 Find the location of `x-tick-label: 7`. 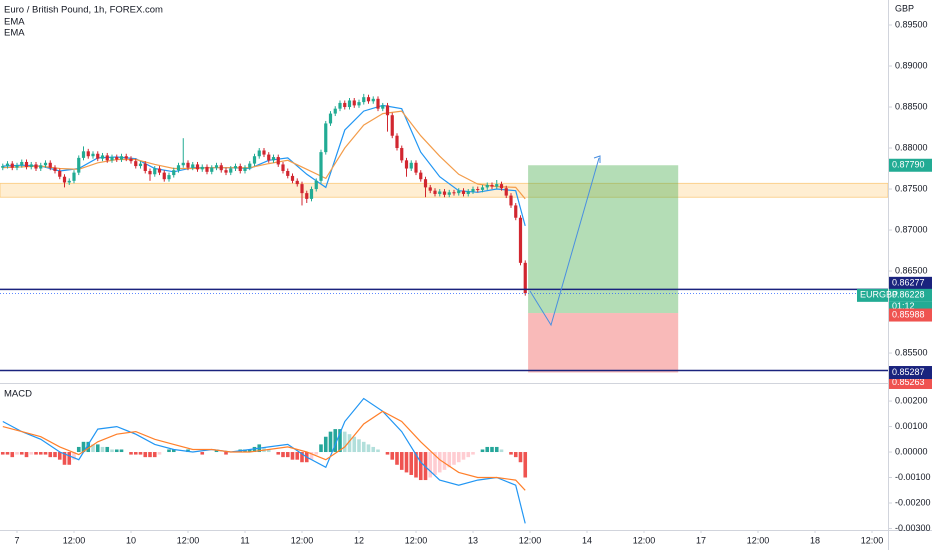

x-tick-label: 7 is located at coordinates (16, 540).